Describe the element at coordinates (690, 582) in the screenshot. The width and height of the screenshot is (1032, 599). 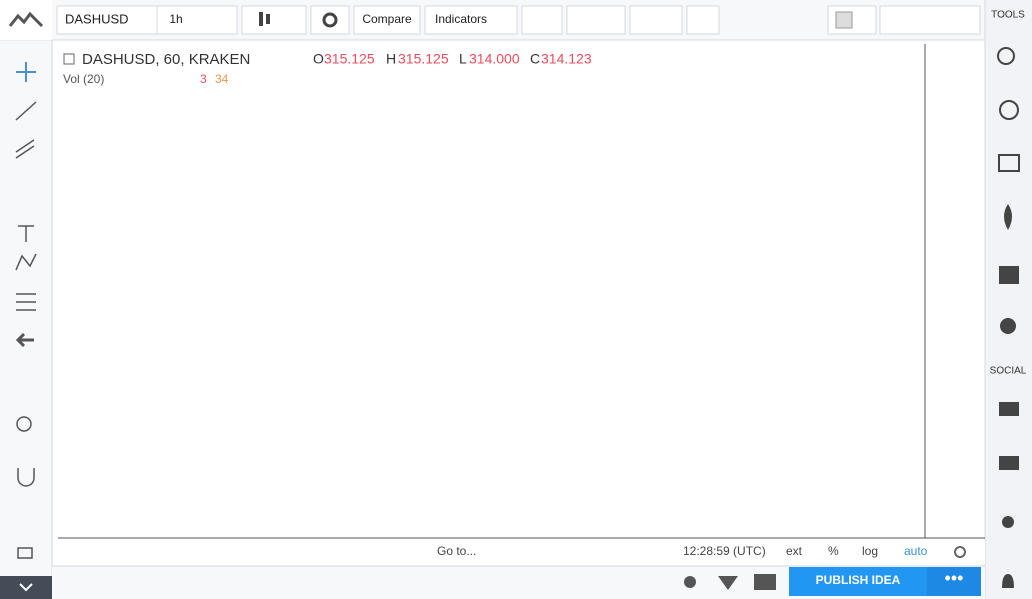
I see `snapshot-icon` at that location.